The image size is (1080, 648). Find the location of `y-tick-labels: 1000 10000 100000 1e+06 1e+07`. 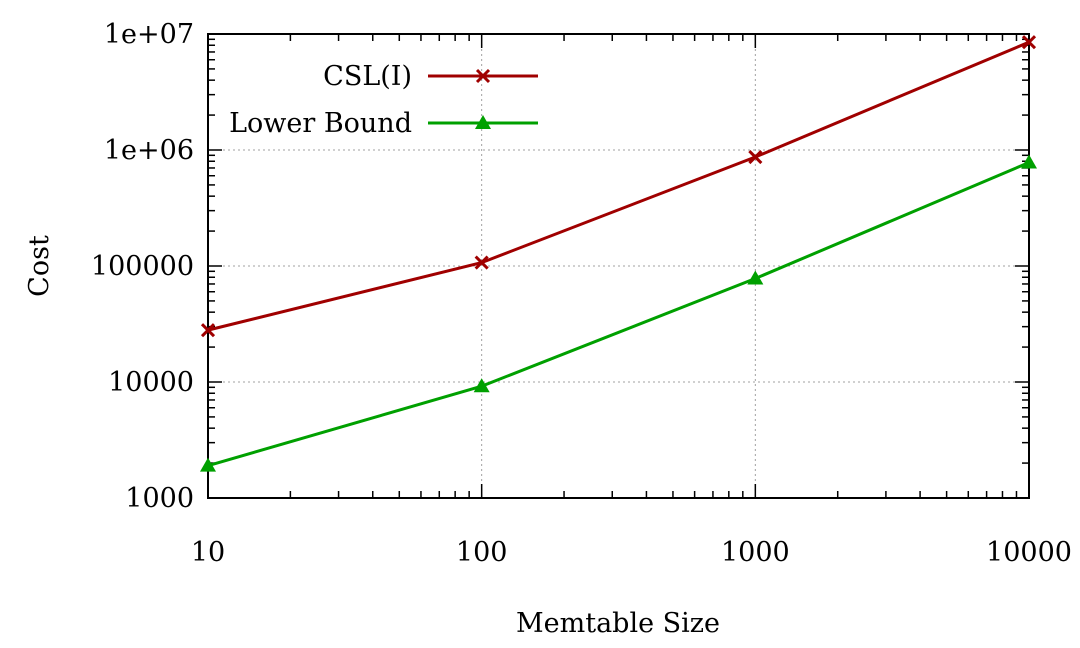

y-tick-labels: 1000 10000 100000 1e+06 1e+07 is located at coordinates (142, 266).